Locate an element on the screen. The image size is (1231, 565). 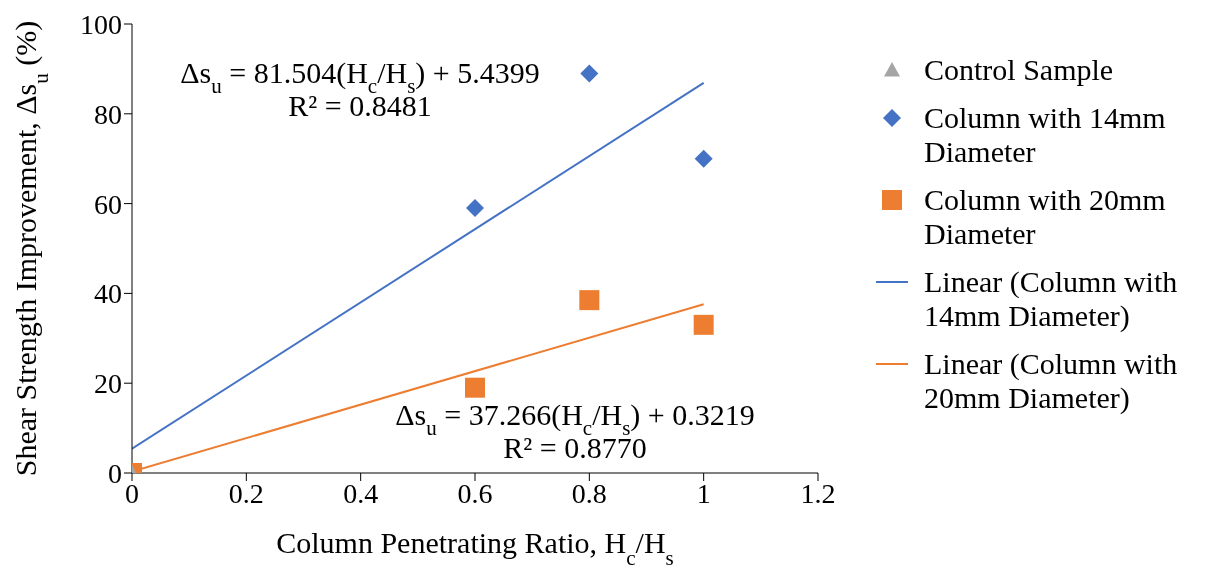
x-tick-label: 0.6 is located at coordinates (475, 493).